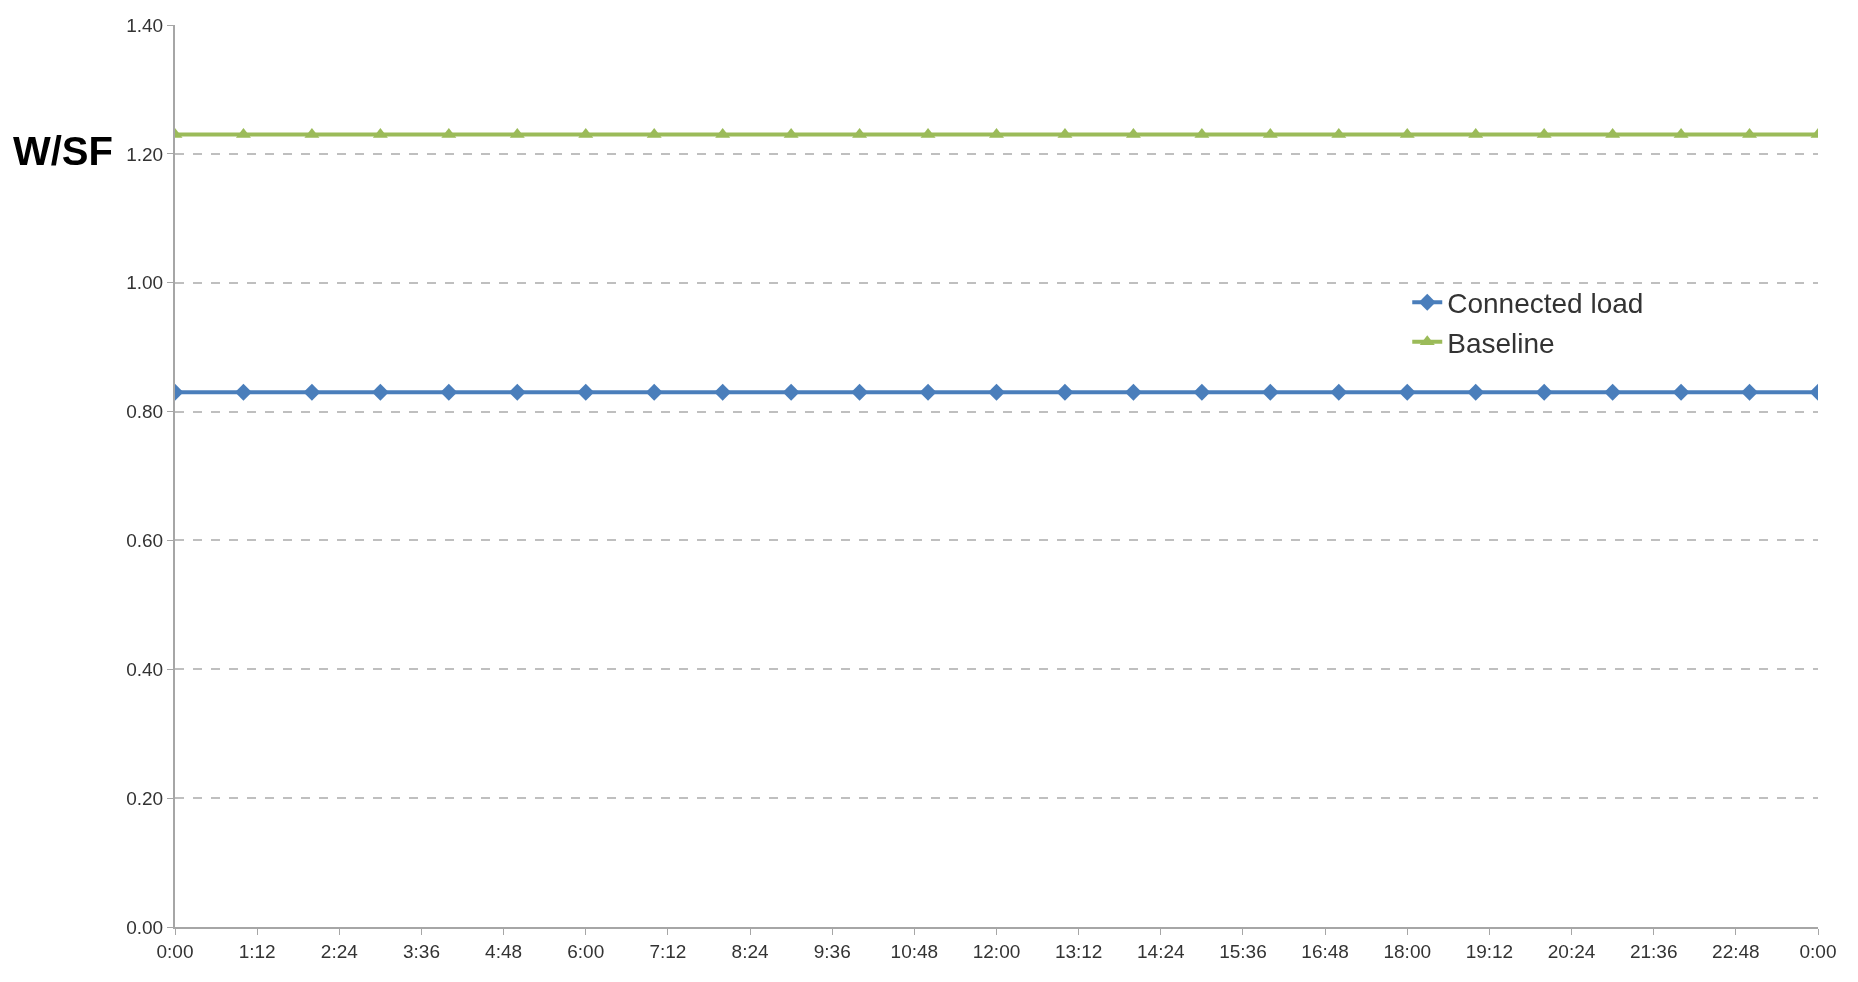 This screenshot has height=982, width=1858. Describe the element at coordinates (996, 951) in the screenshot. I see `x-tick-label: 12:00` at that location.